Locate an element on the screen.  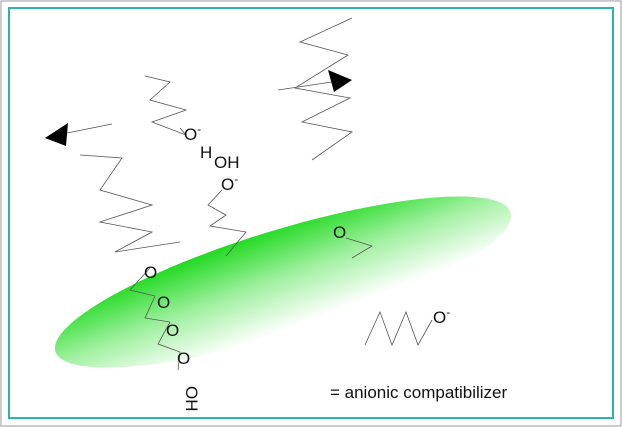
atom-label: H is located at coordinates (206, 152).